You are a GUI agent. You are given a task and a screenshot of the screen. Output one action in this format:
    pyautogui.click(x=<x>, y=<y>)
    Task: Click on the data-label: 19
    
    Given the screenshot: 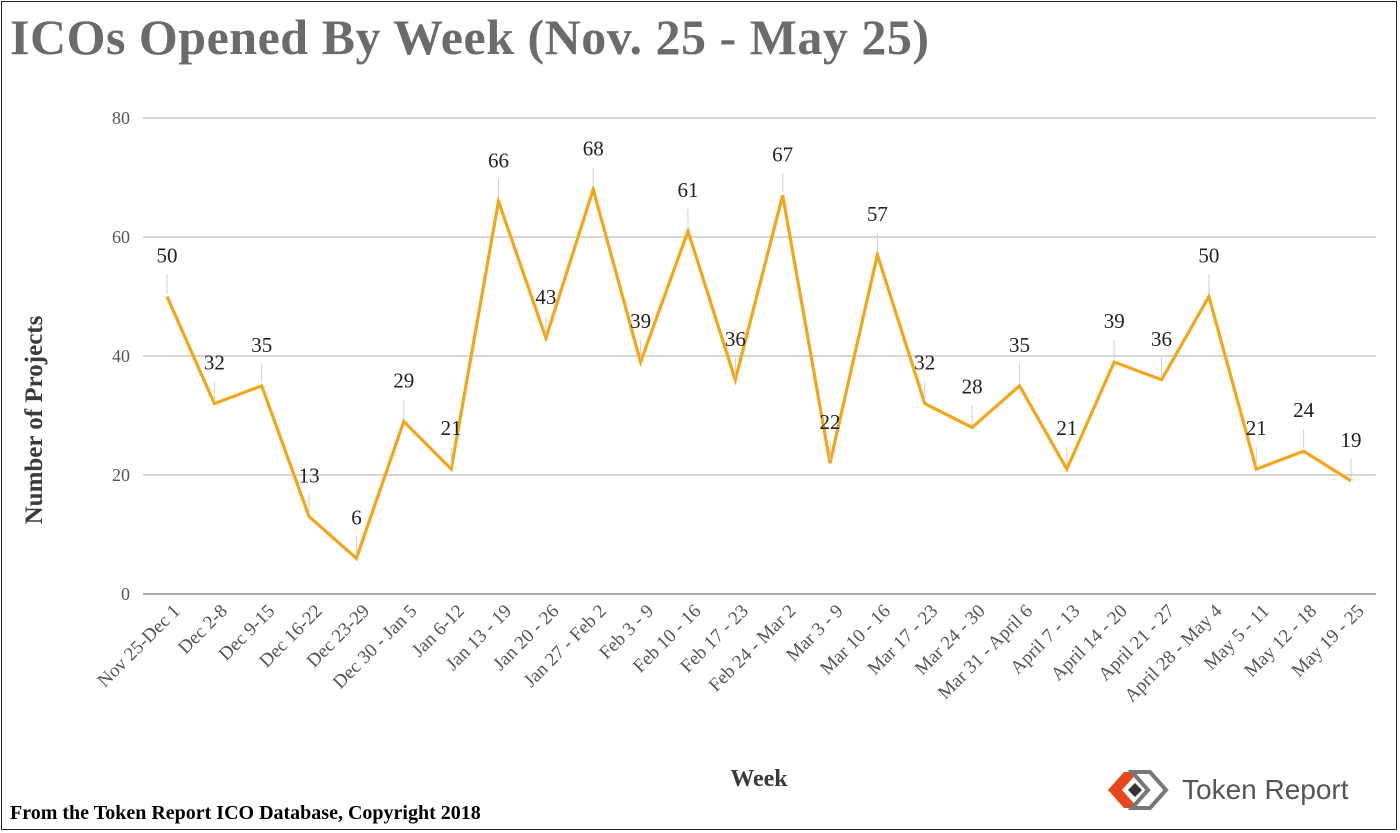 What is the action you would take?
    pyautogui.click(x=1351, y=440)
    